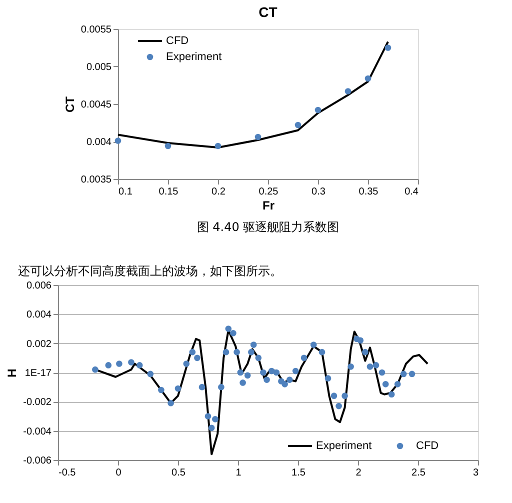  I want to click on y-tick-label: 0.0045, so click(96, 105).